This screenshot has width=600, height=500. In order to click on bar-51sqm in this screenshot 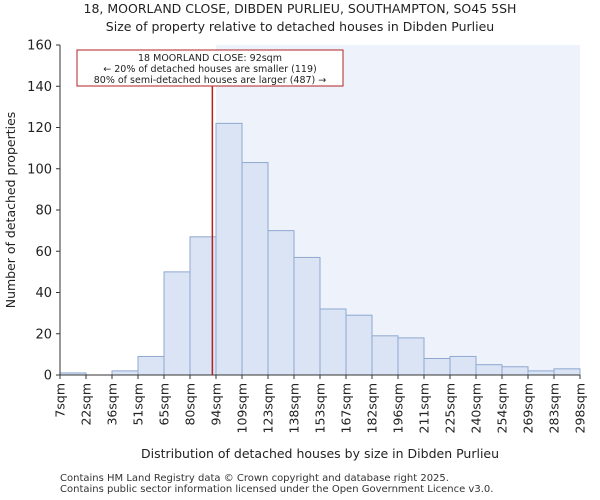, I will do `click(151, 365)`.